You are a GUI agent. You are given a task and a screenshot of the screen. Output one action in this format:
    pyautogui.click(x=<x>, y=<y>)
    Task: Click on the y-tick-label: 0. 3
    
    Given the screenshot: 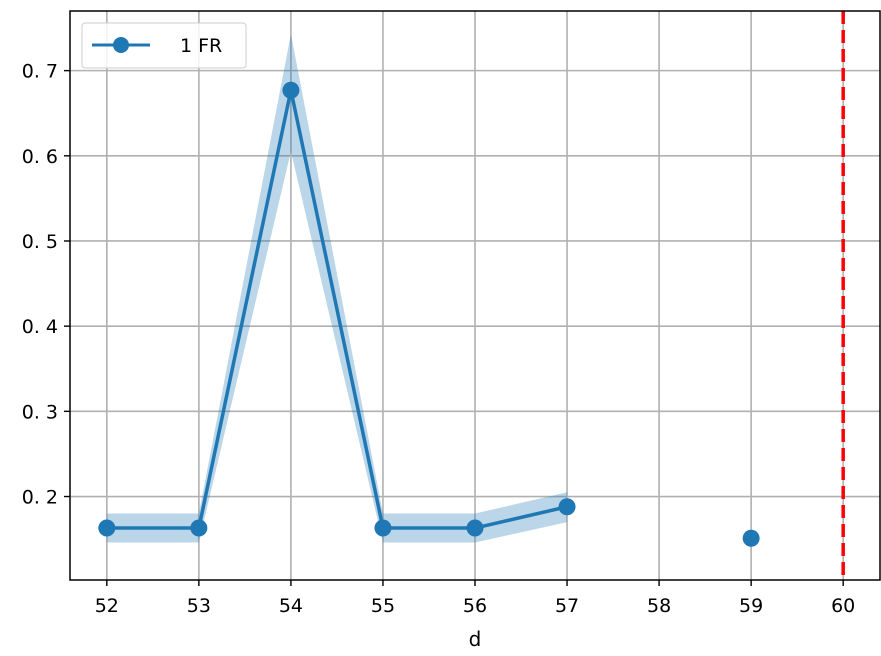 What is the action you would take?
    pyautogui.click(x=40, y=412)
    